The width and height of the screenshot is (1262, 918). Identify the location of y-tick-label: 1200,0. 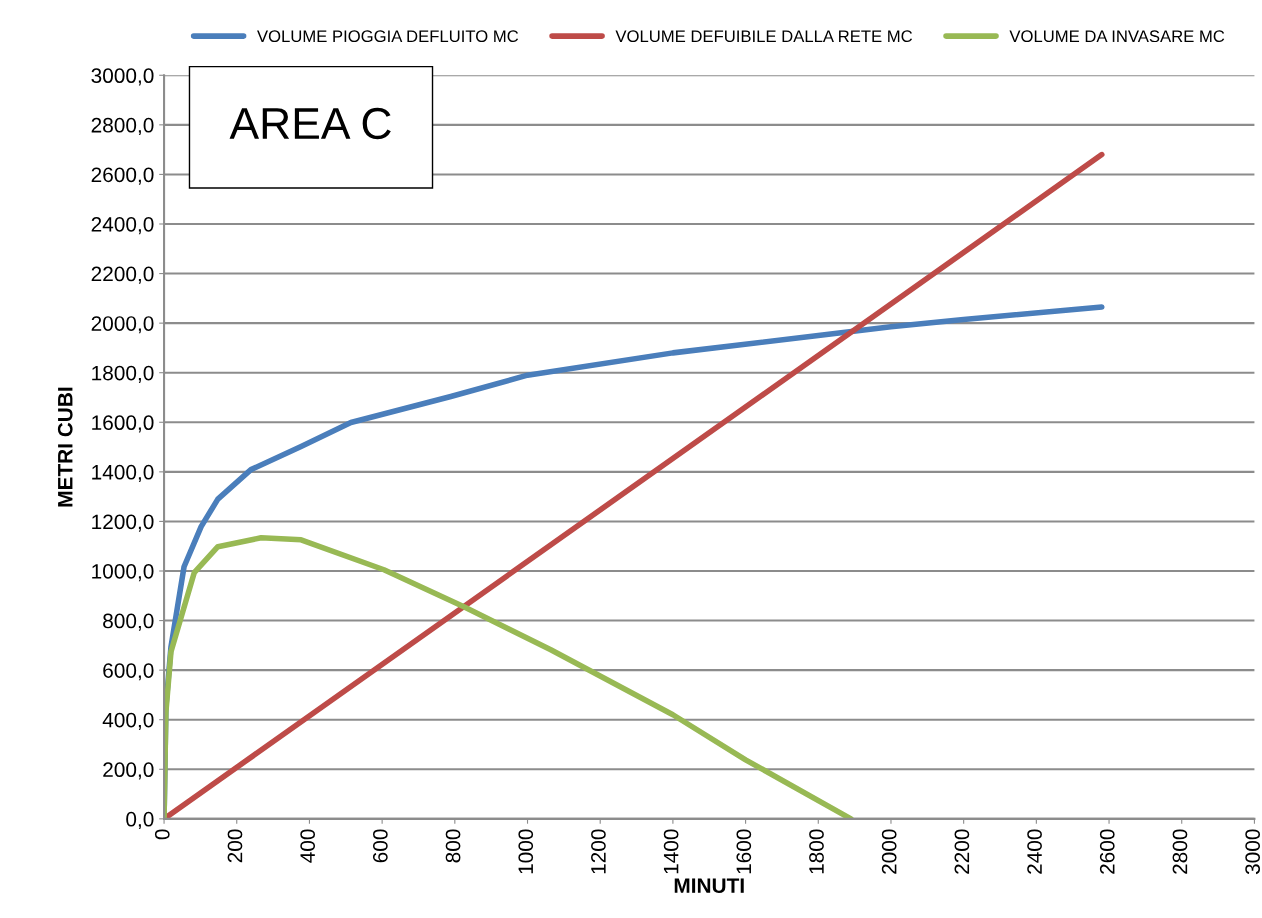
(123, 523).